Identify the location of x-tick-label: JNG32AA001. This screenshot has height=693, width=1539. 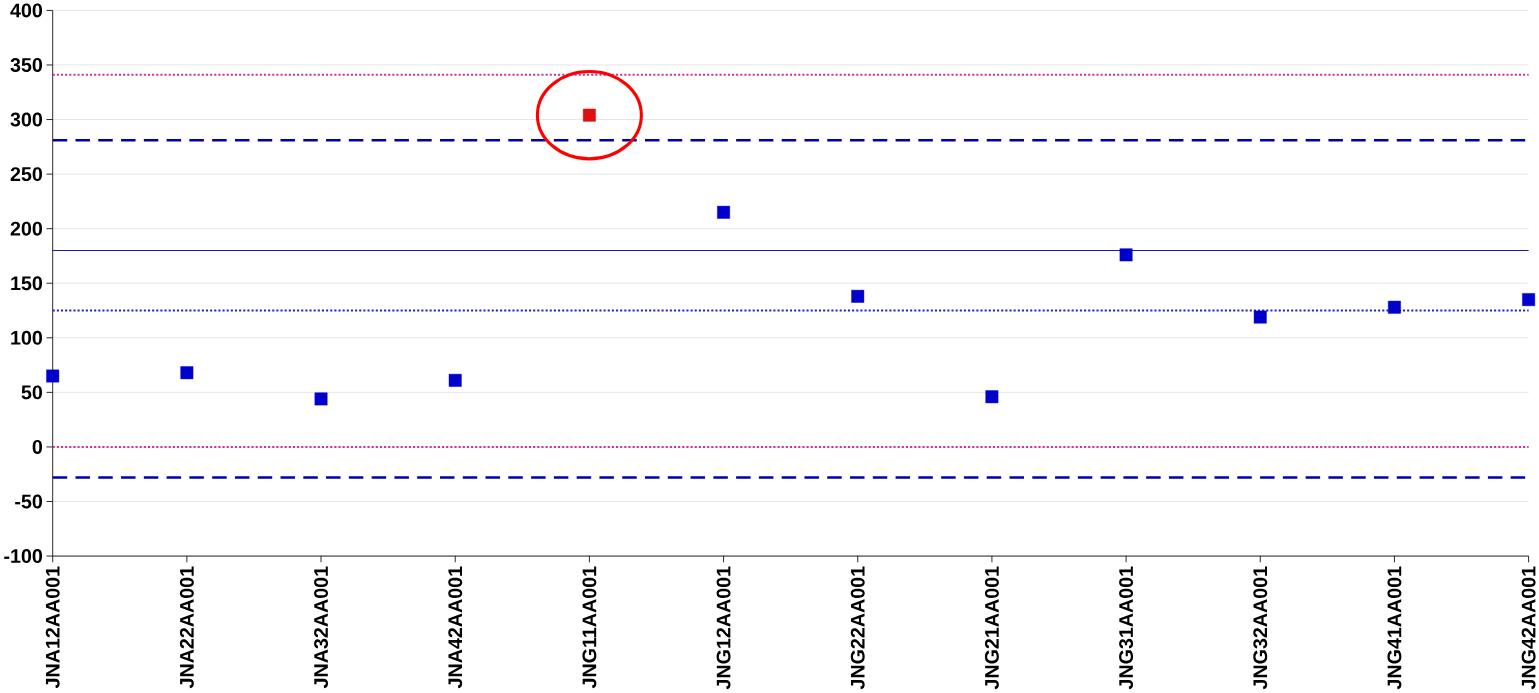
(1260, 628).